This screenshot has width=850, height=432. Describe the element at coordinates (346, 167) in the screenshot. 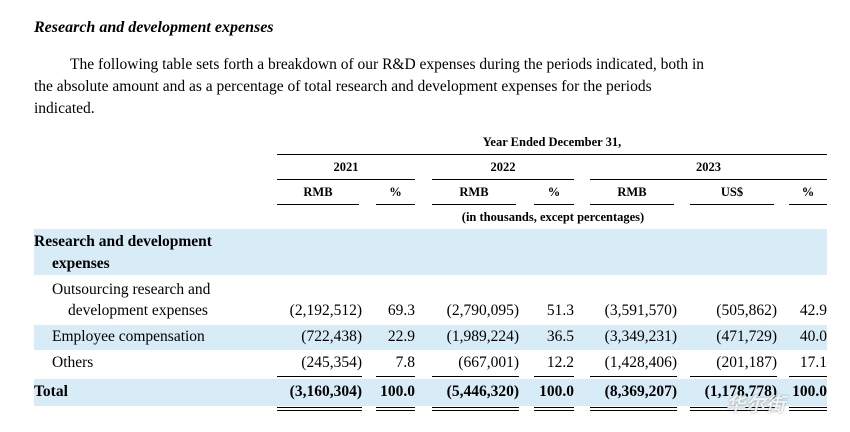

I see `year-2021: 2021` at that location.